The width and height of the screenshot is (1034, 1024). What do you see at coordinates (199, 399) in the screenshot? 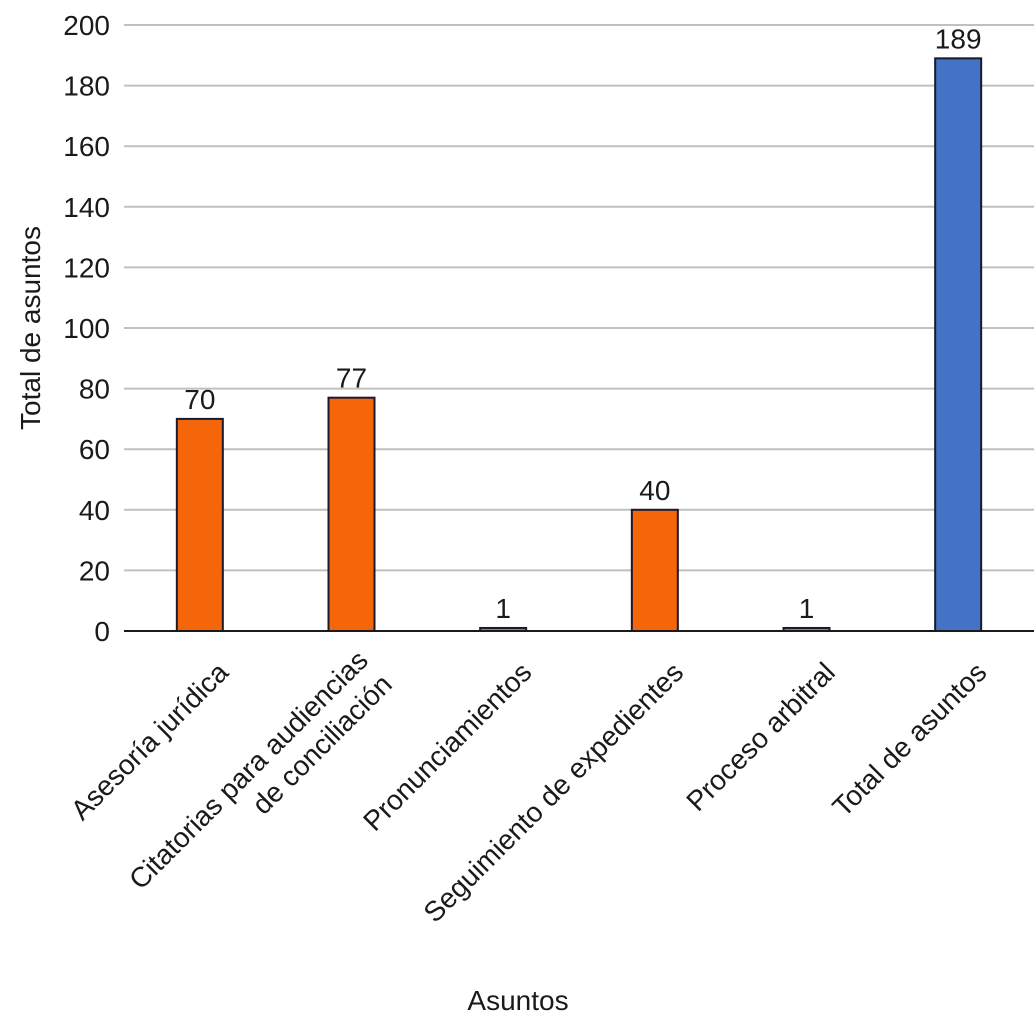
I see `data-label: 70` at bounding box center [199, 399].